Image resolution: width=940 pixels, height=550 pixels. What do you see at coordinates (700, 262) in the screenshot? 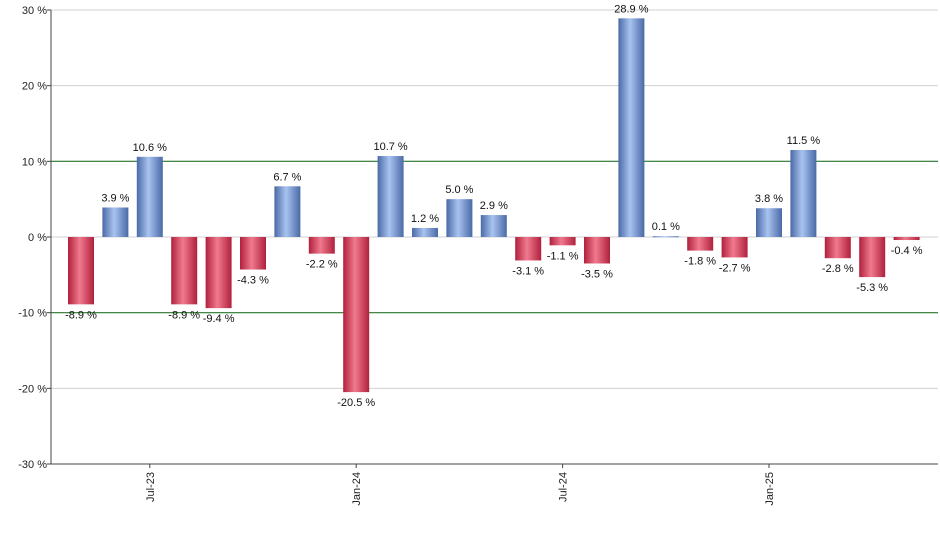
I see `bar-value-label: -1.8 %` at bounding box center [700, 262].